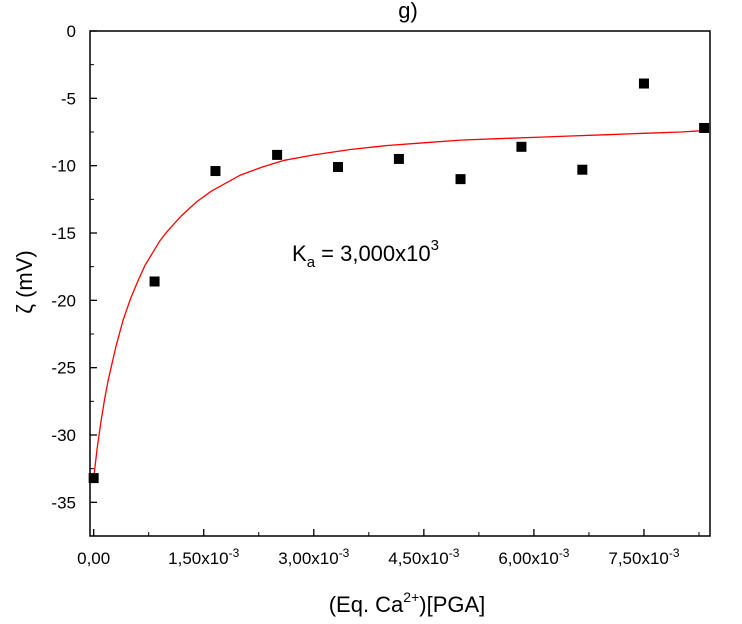 Image resolution: width=742 pixels, height=624 pixels. I want to click on y-tick-label-1: -5, so click(68, 98).